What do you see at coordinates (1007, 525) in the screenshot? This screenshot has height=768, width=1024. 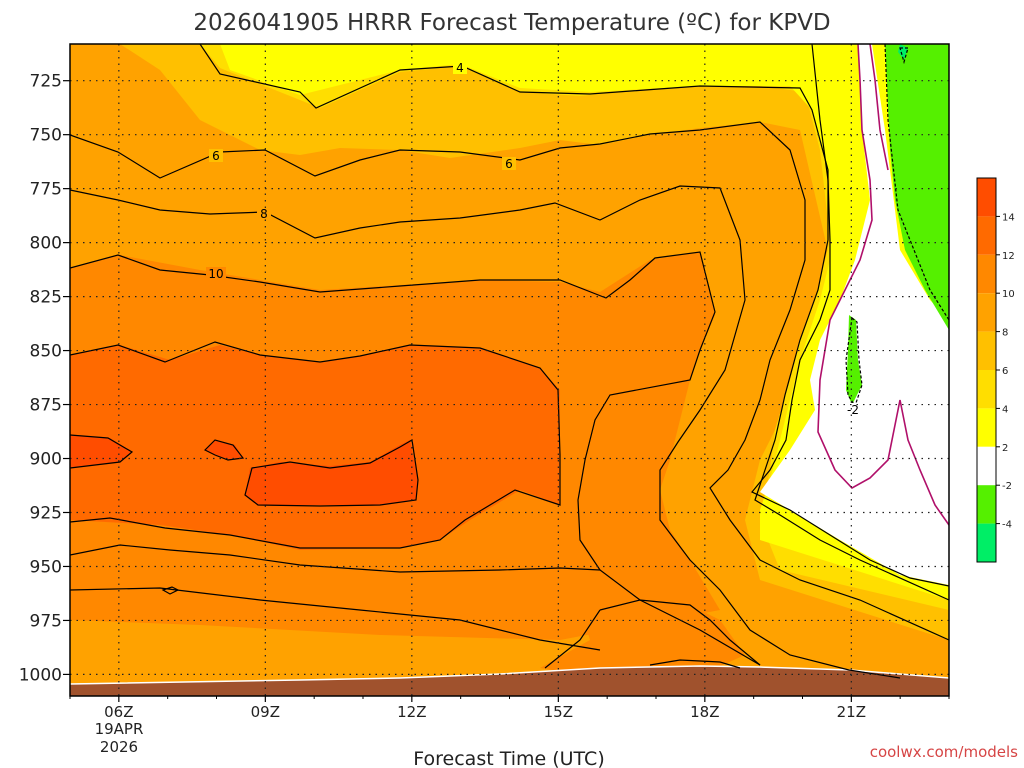 I see `colorbar-tick-label--4: -4` at bounding box center [1007, 525].